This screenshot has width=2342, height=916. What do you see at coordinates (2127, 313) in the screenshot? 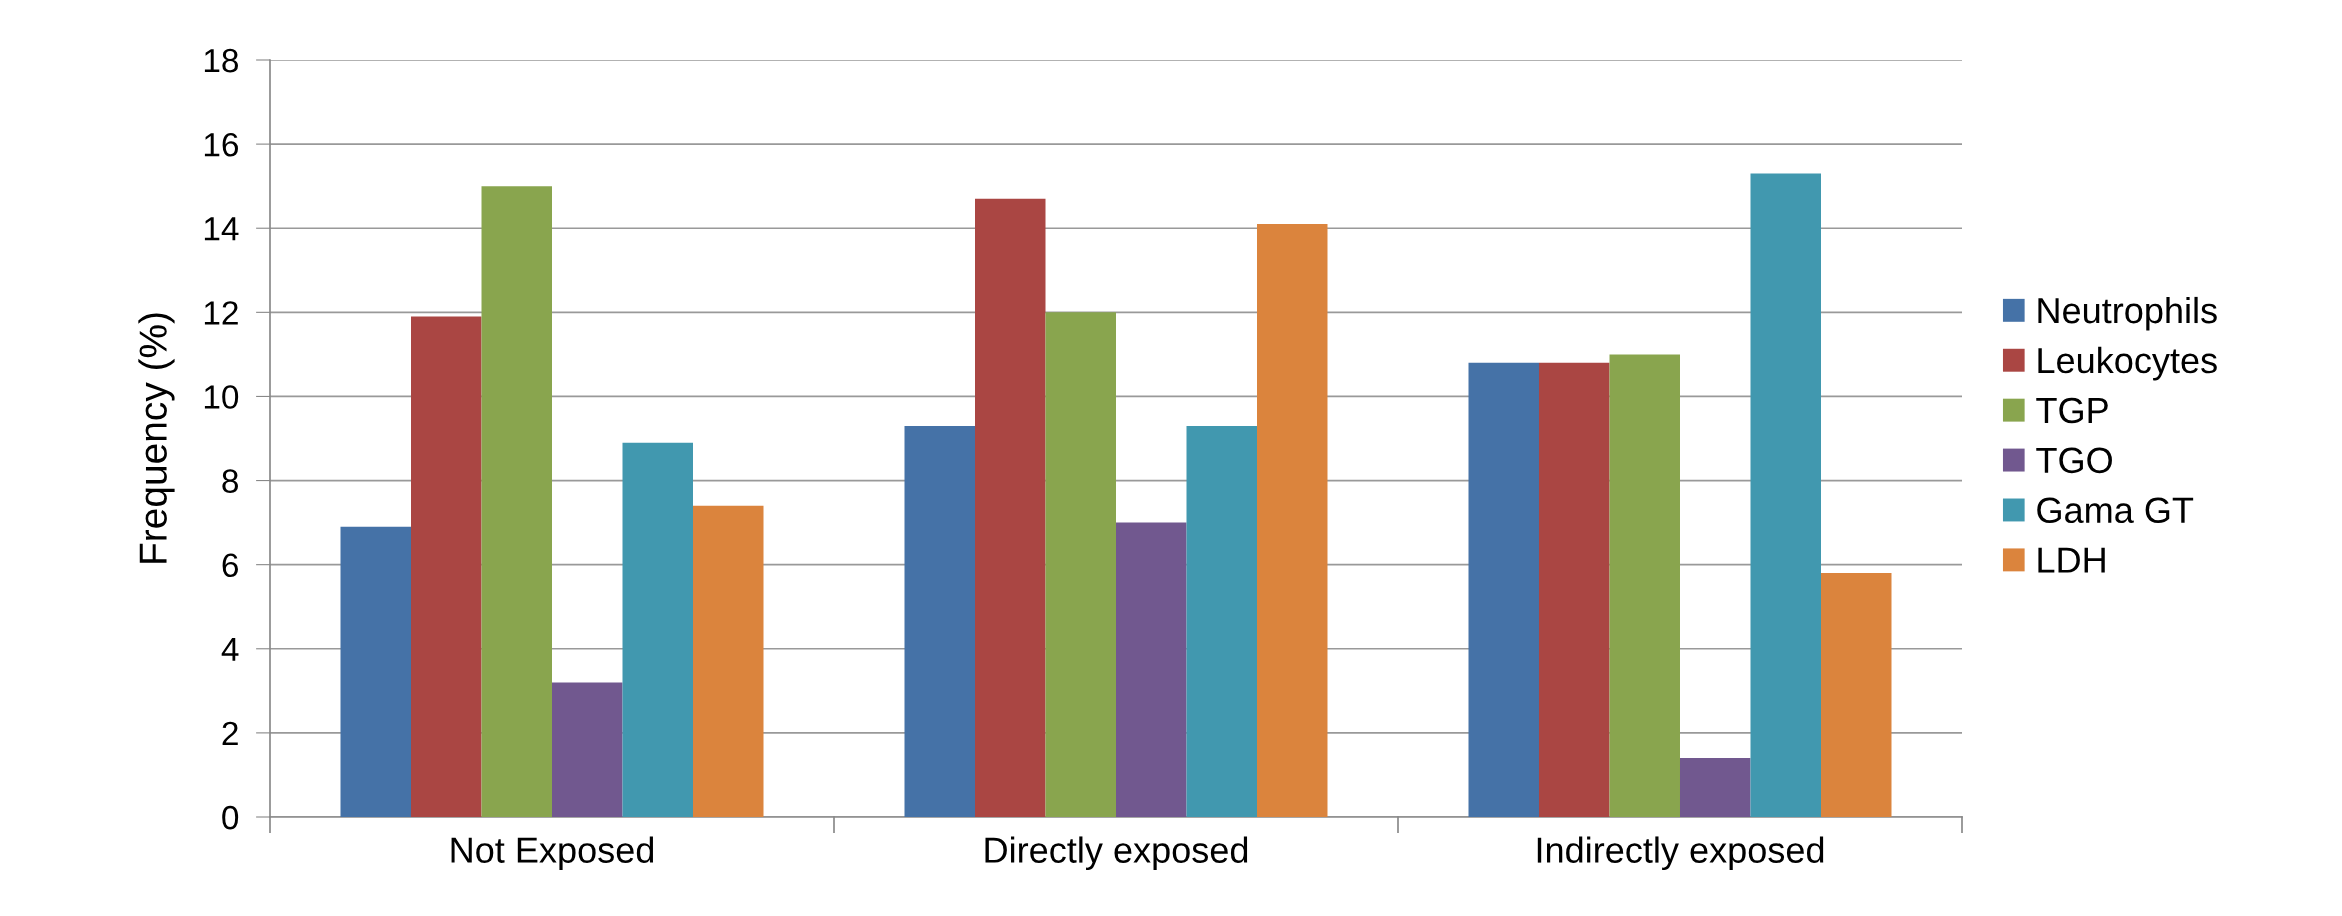
I see `legend-label: Neutrophils` at bounding box center [2127, 313].